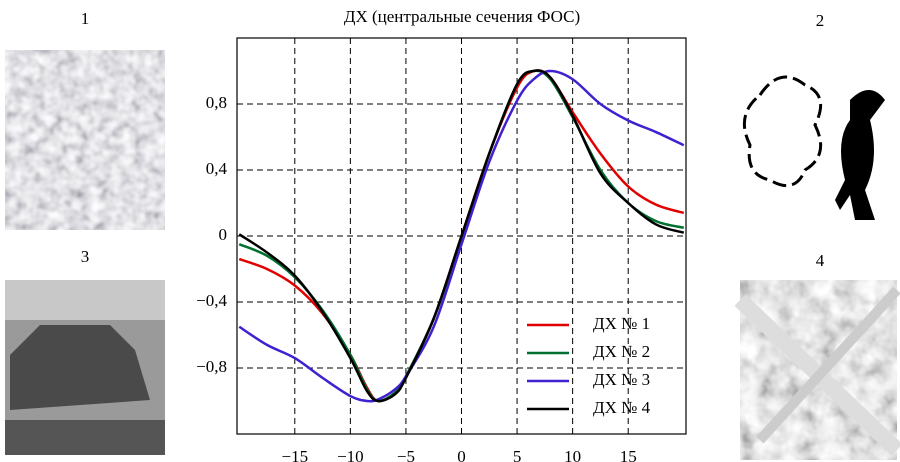  I want to click on x-tick-label: 10, so click(572, 454).